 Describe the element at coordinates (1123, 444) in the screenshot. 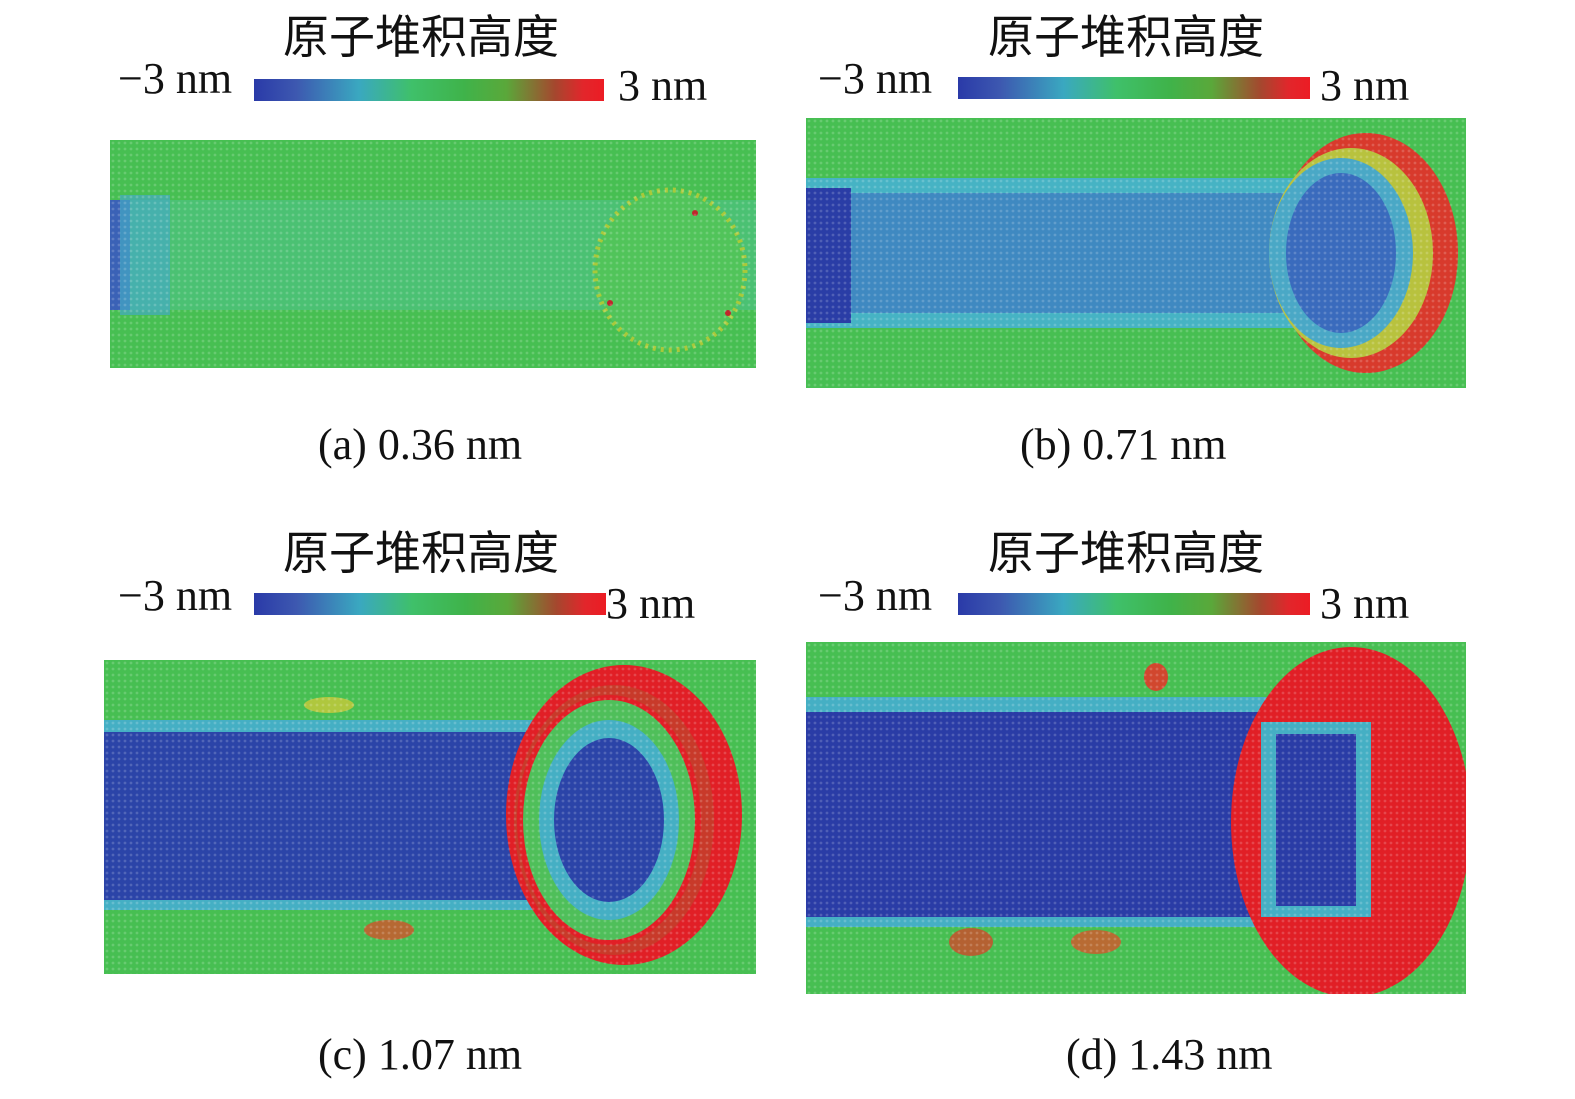

I see `panel-caption: (b) 0.71 nm` at that location.